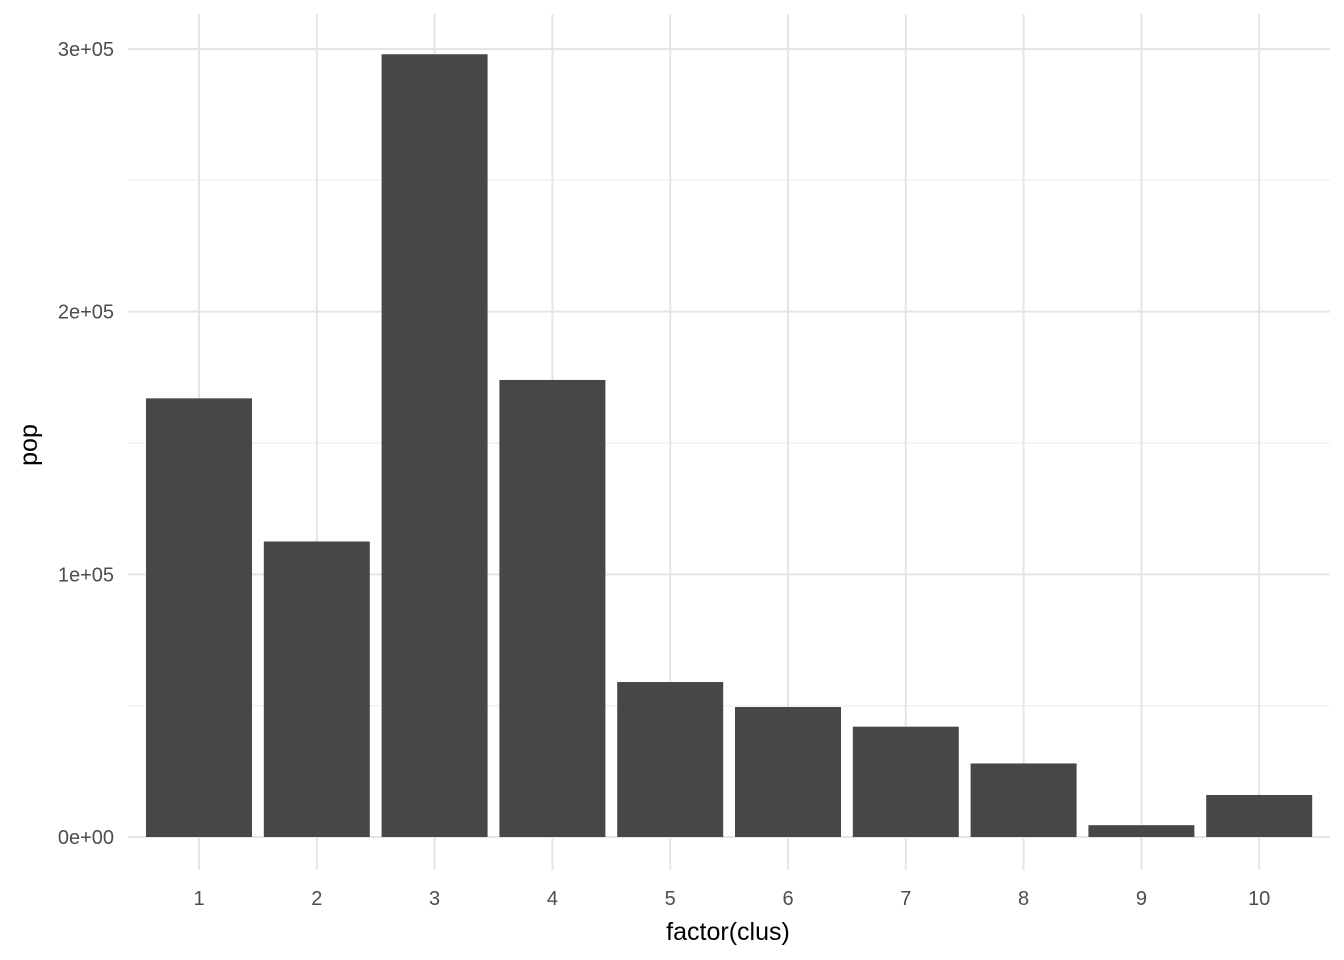 This screenshot has height=960, width=1344. Describe the element at coordinates (1141, 899) in the screenshot. I see `x-tick-label: 9` at that location.